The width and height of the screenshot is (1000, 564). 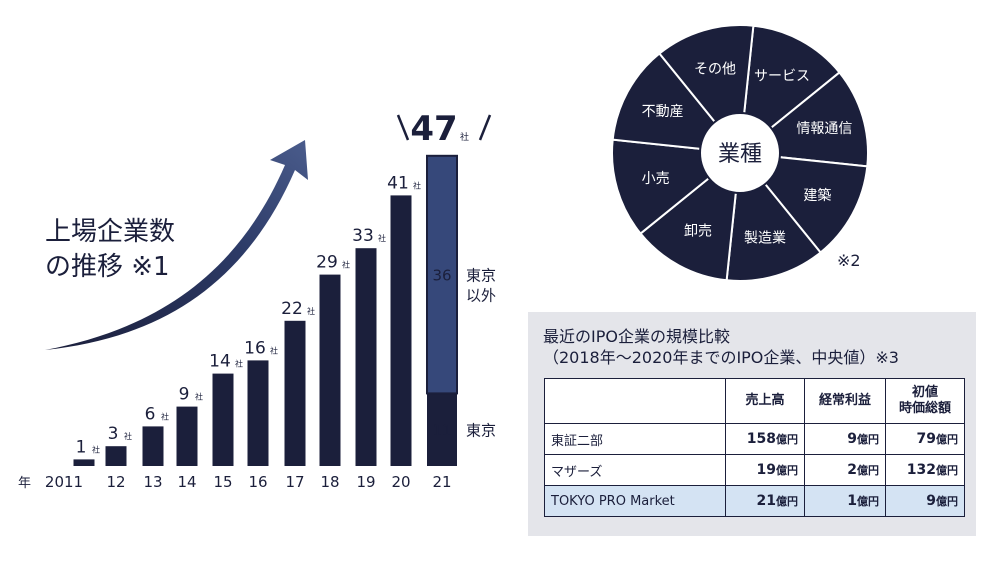 What do you see at coordinates (481, 431) in the screenshot?
I see `segment-name-tokyo: 東京` at bounding box center [481, 431].